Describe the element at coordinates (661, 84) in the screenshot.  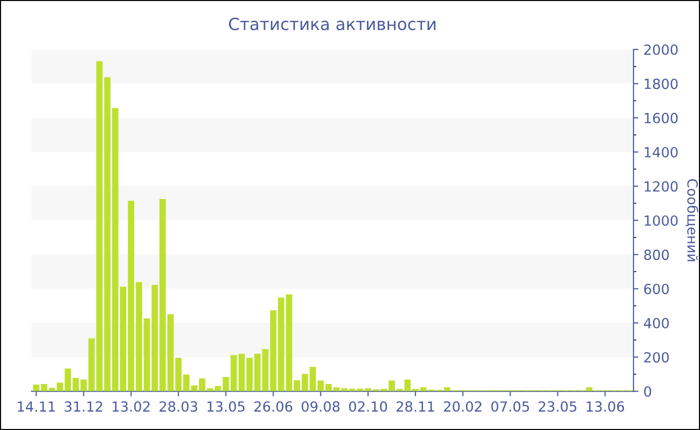
I see `y-tick-label: 1800` at that location.